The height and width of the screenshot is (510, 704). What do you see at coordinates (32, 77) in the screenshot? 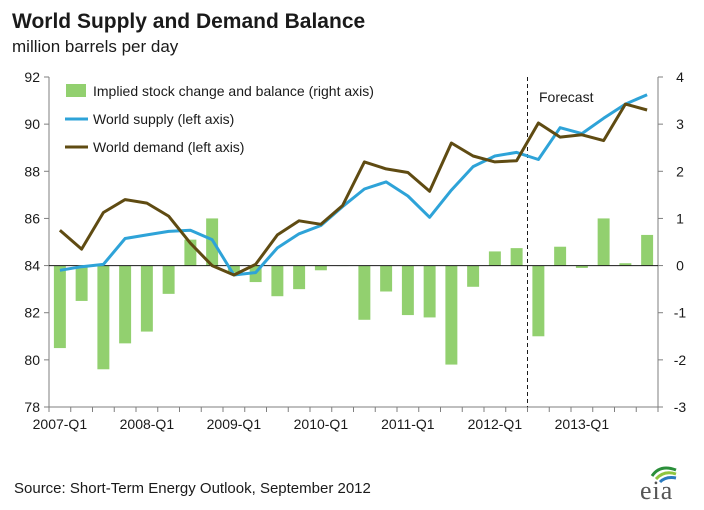
I see `left-axis-tick-label: 92` at bounding box center [32, 77].